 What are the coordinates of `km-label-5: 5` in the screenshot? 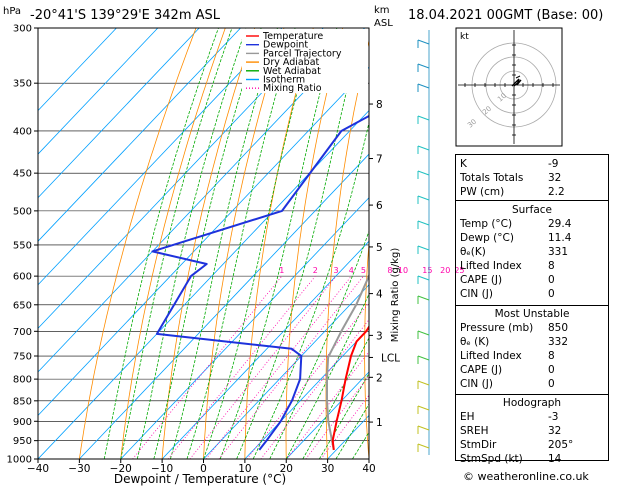 It's located at (379, 248).